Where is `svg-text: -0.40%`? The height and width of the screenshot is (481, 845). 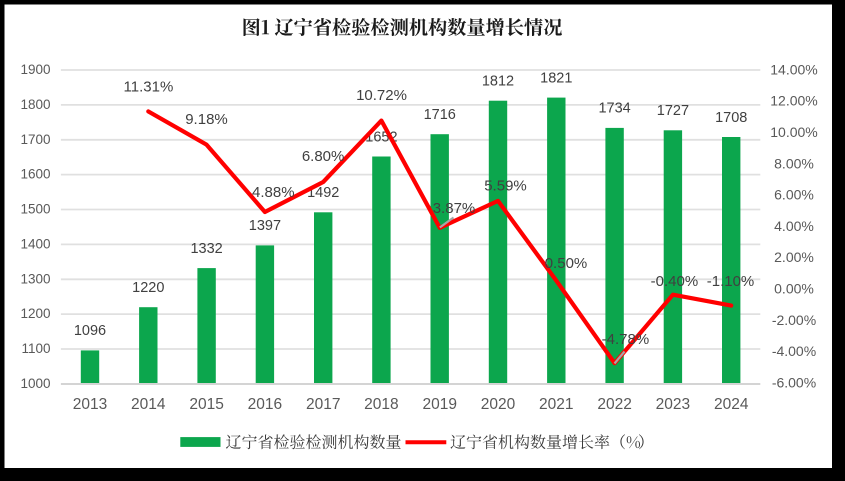 svg-text: -0.40% is located at coordinates (675, 281).